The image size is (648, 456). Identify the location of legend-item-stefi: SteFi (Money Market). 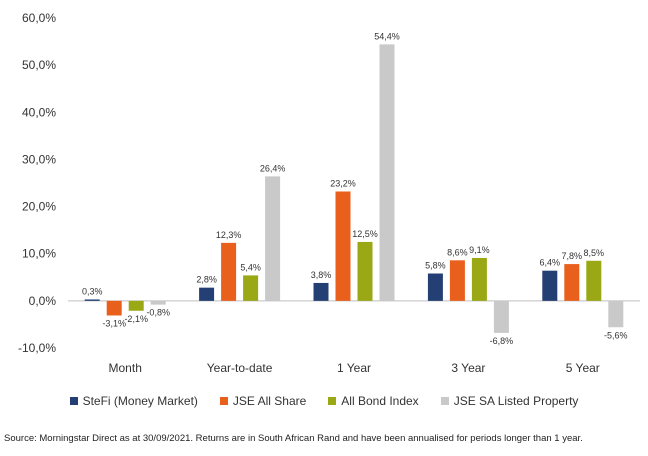
(133, 401).